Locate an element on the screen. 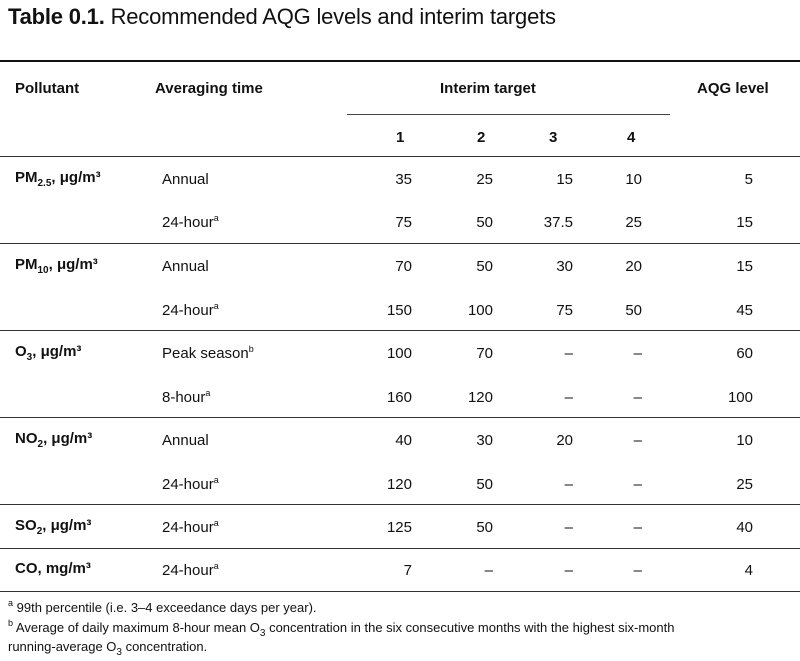 The height and width of the screenshot is (661, 800). aqg-level-cell: 25 is located at coordinates (744, 484).